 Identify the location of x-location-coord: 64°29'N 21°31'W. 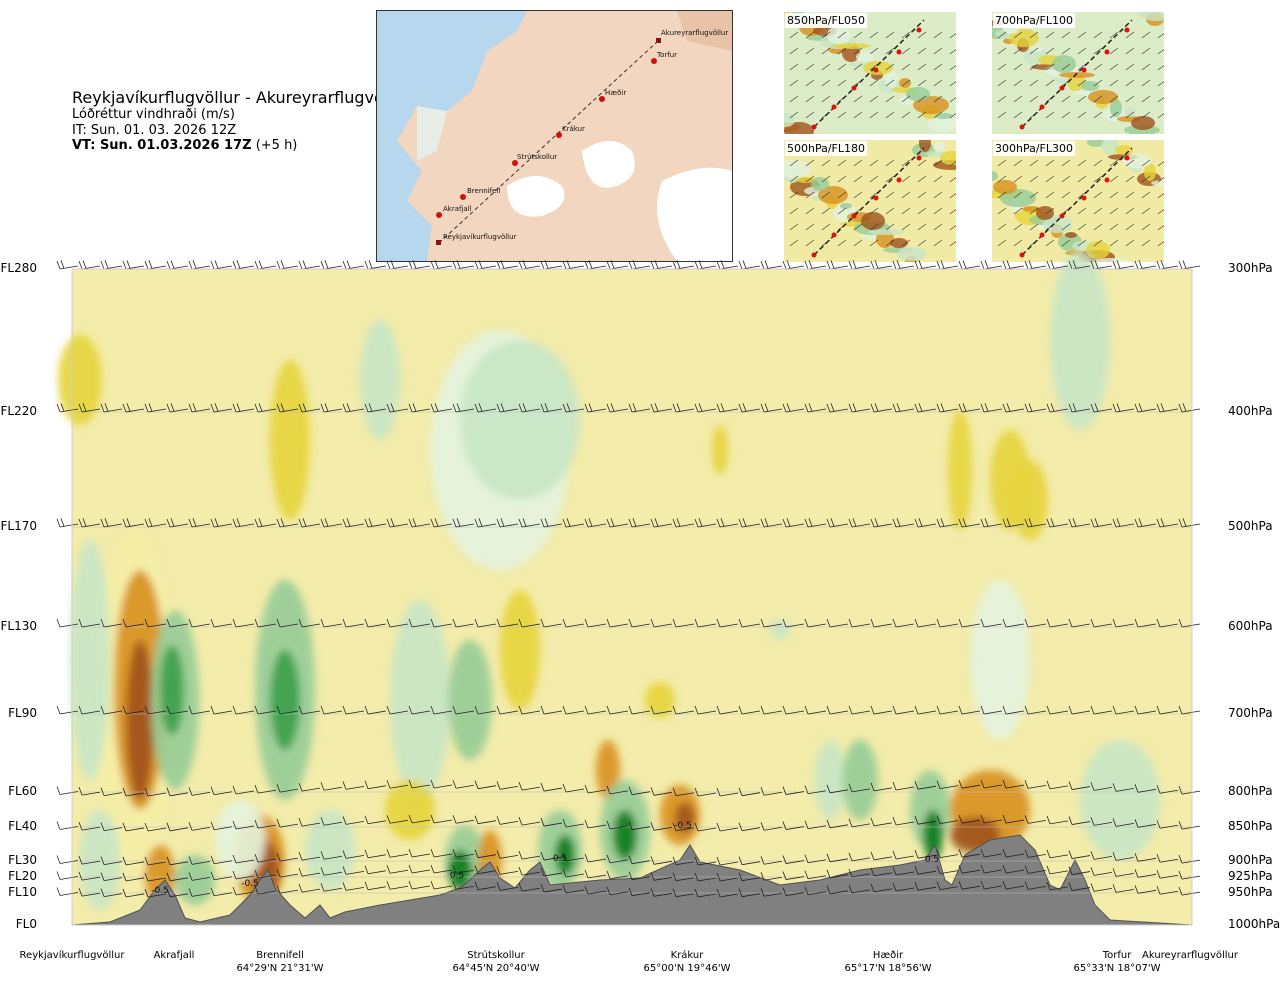
(280, 968).